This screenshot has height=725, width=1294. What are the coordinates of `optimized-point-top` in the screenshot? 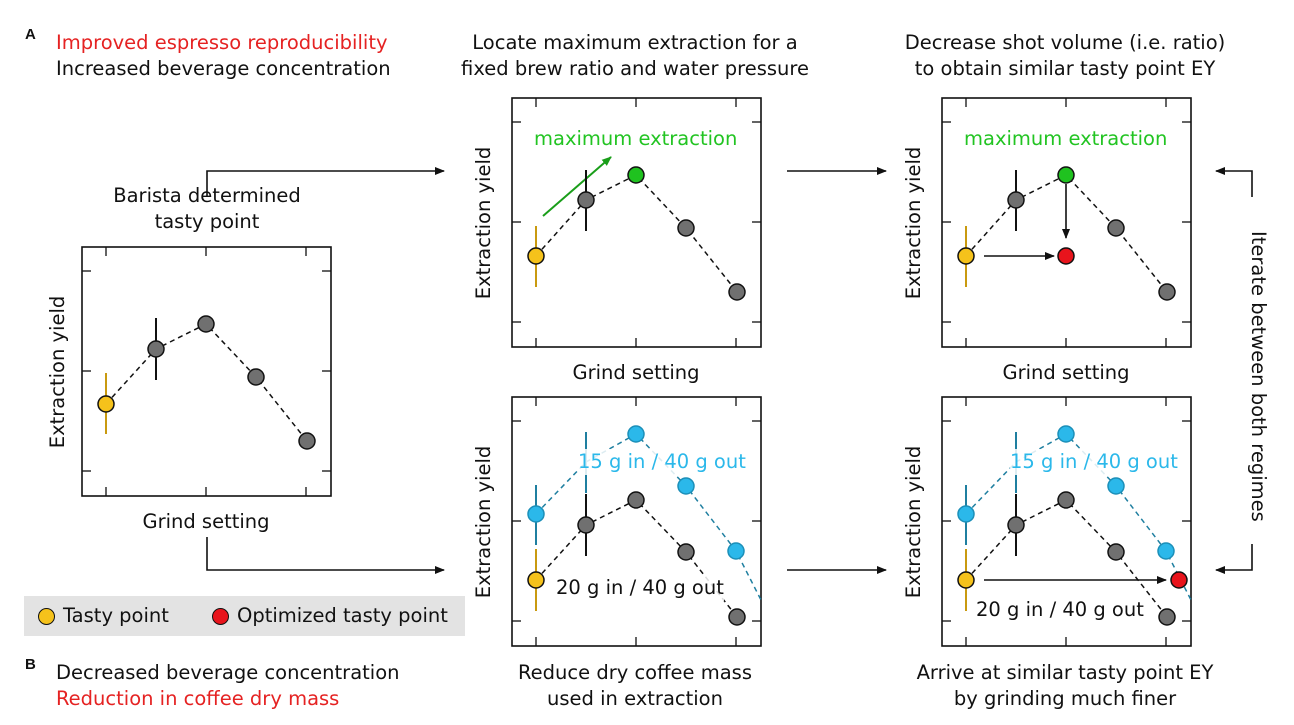 It's located at (1066, 256).